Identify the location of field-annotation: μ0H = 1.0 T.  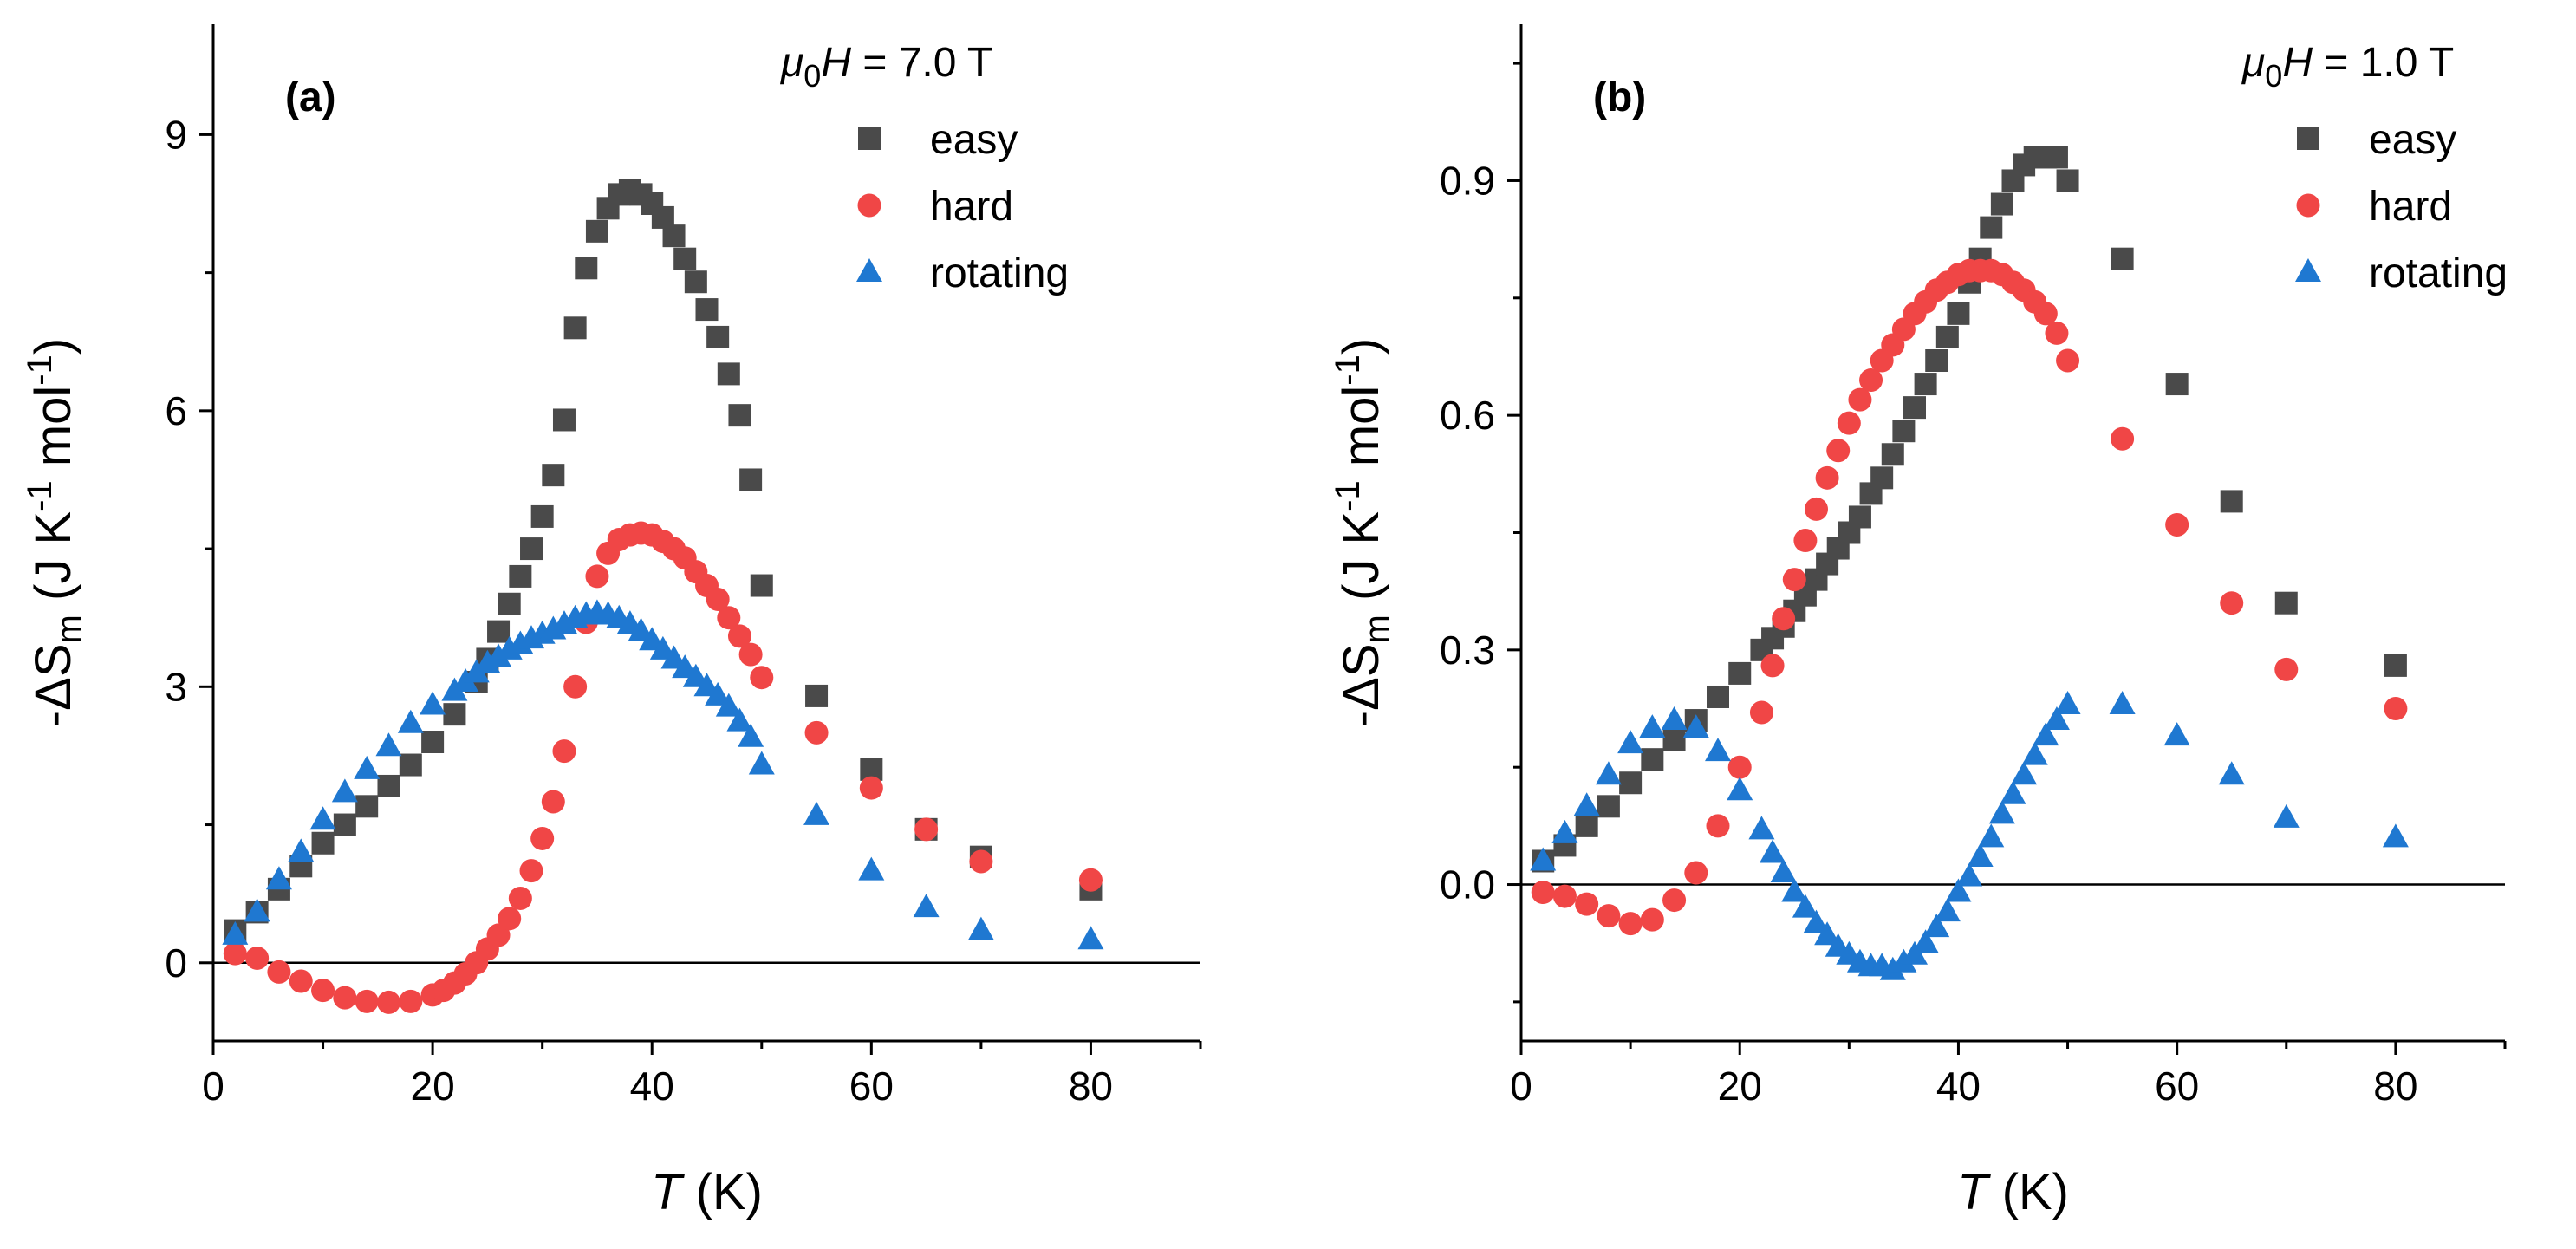
(2347, 67).